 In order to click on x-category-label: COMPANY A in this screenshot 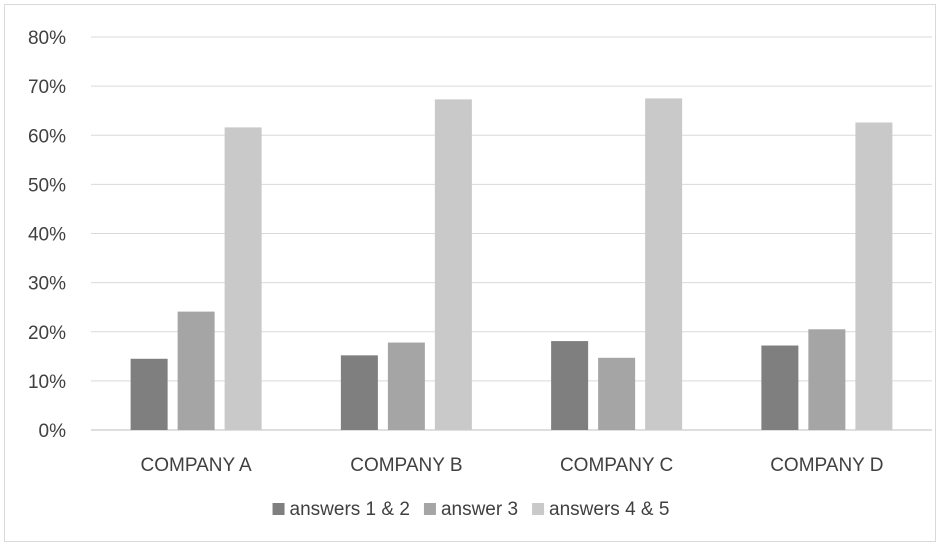, I will do `click(197, 465)`.